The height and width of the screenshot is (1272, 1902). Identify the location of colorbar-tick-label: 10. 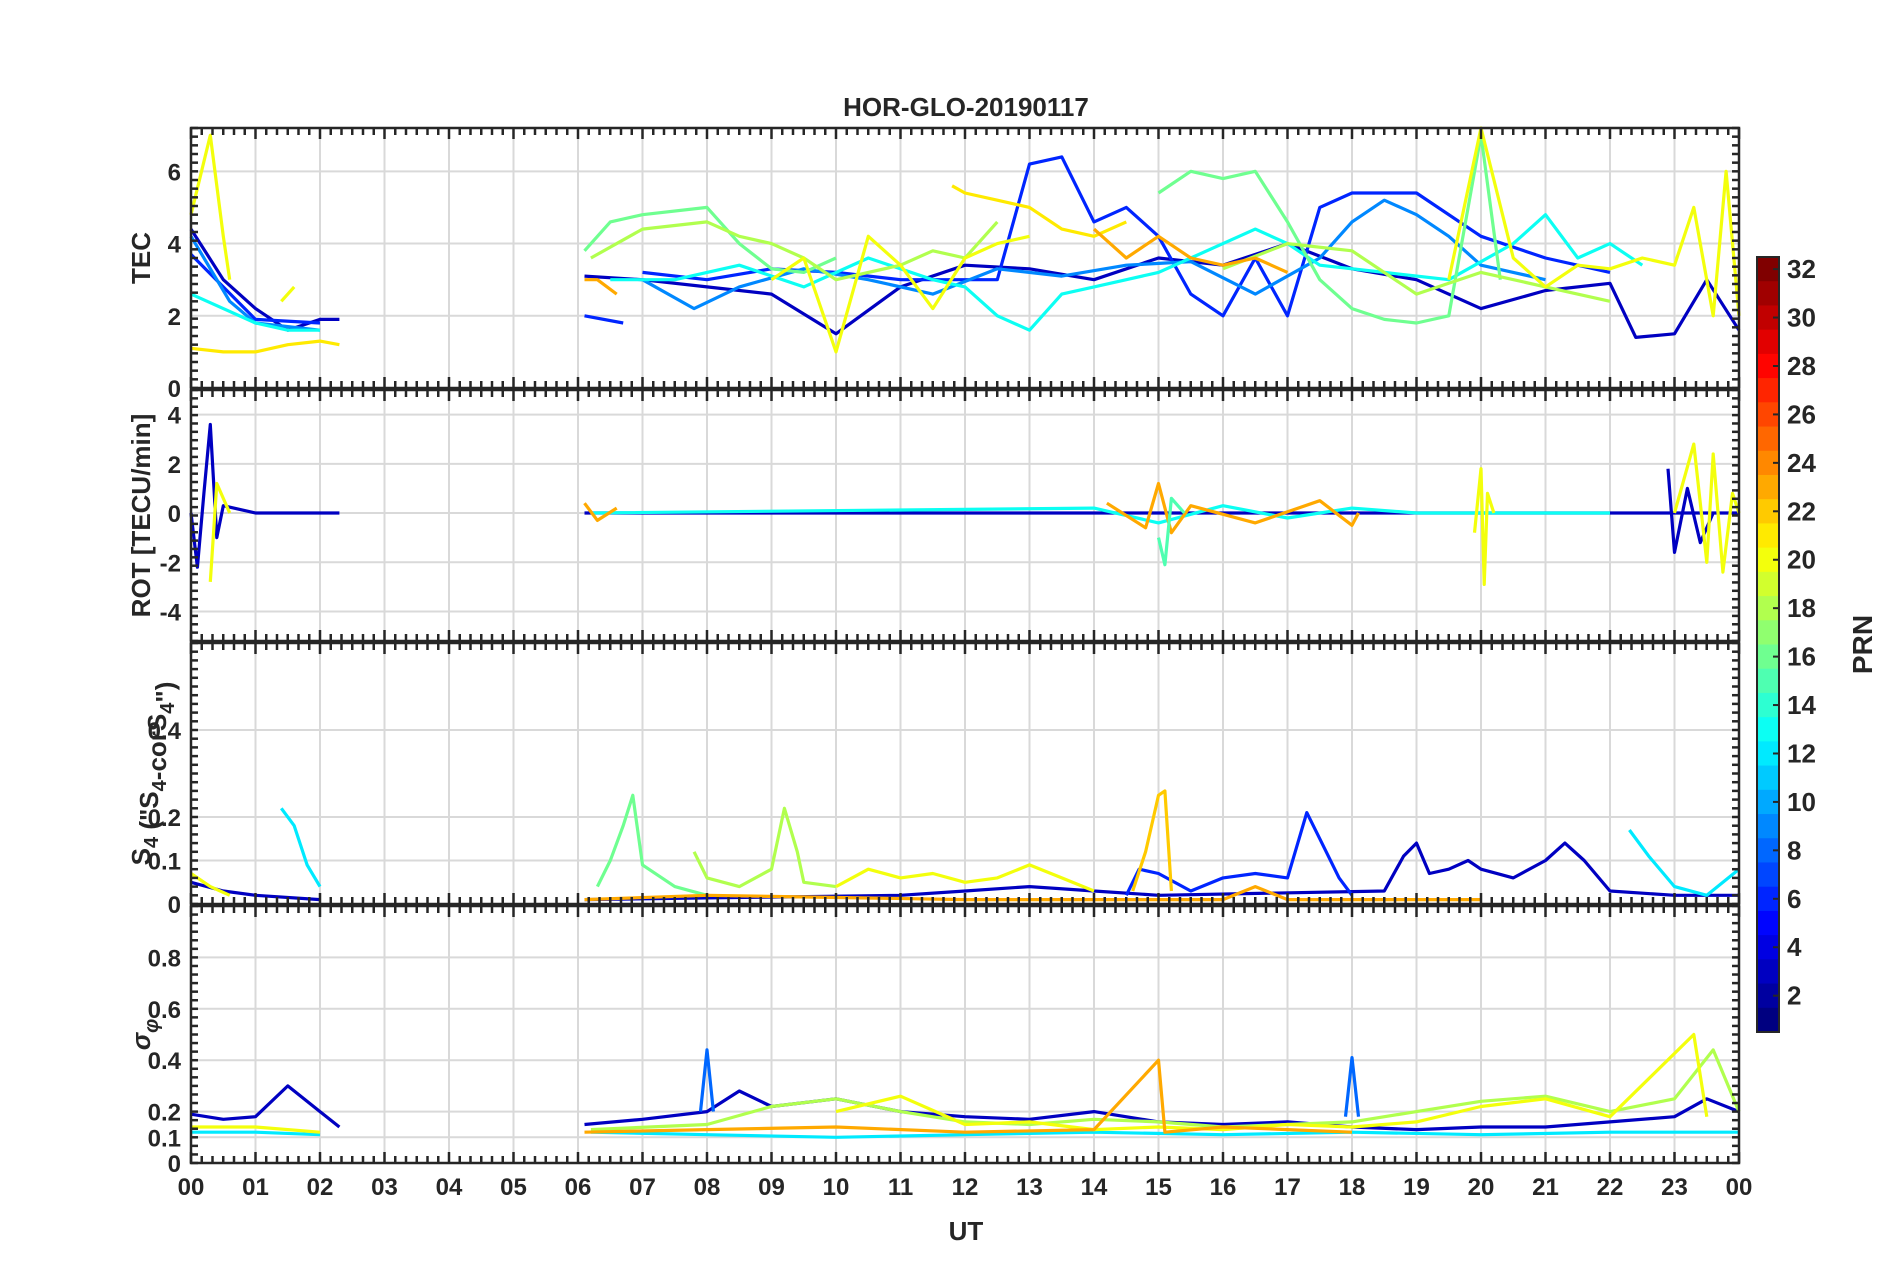
(1801, 802).